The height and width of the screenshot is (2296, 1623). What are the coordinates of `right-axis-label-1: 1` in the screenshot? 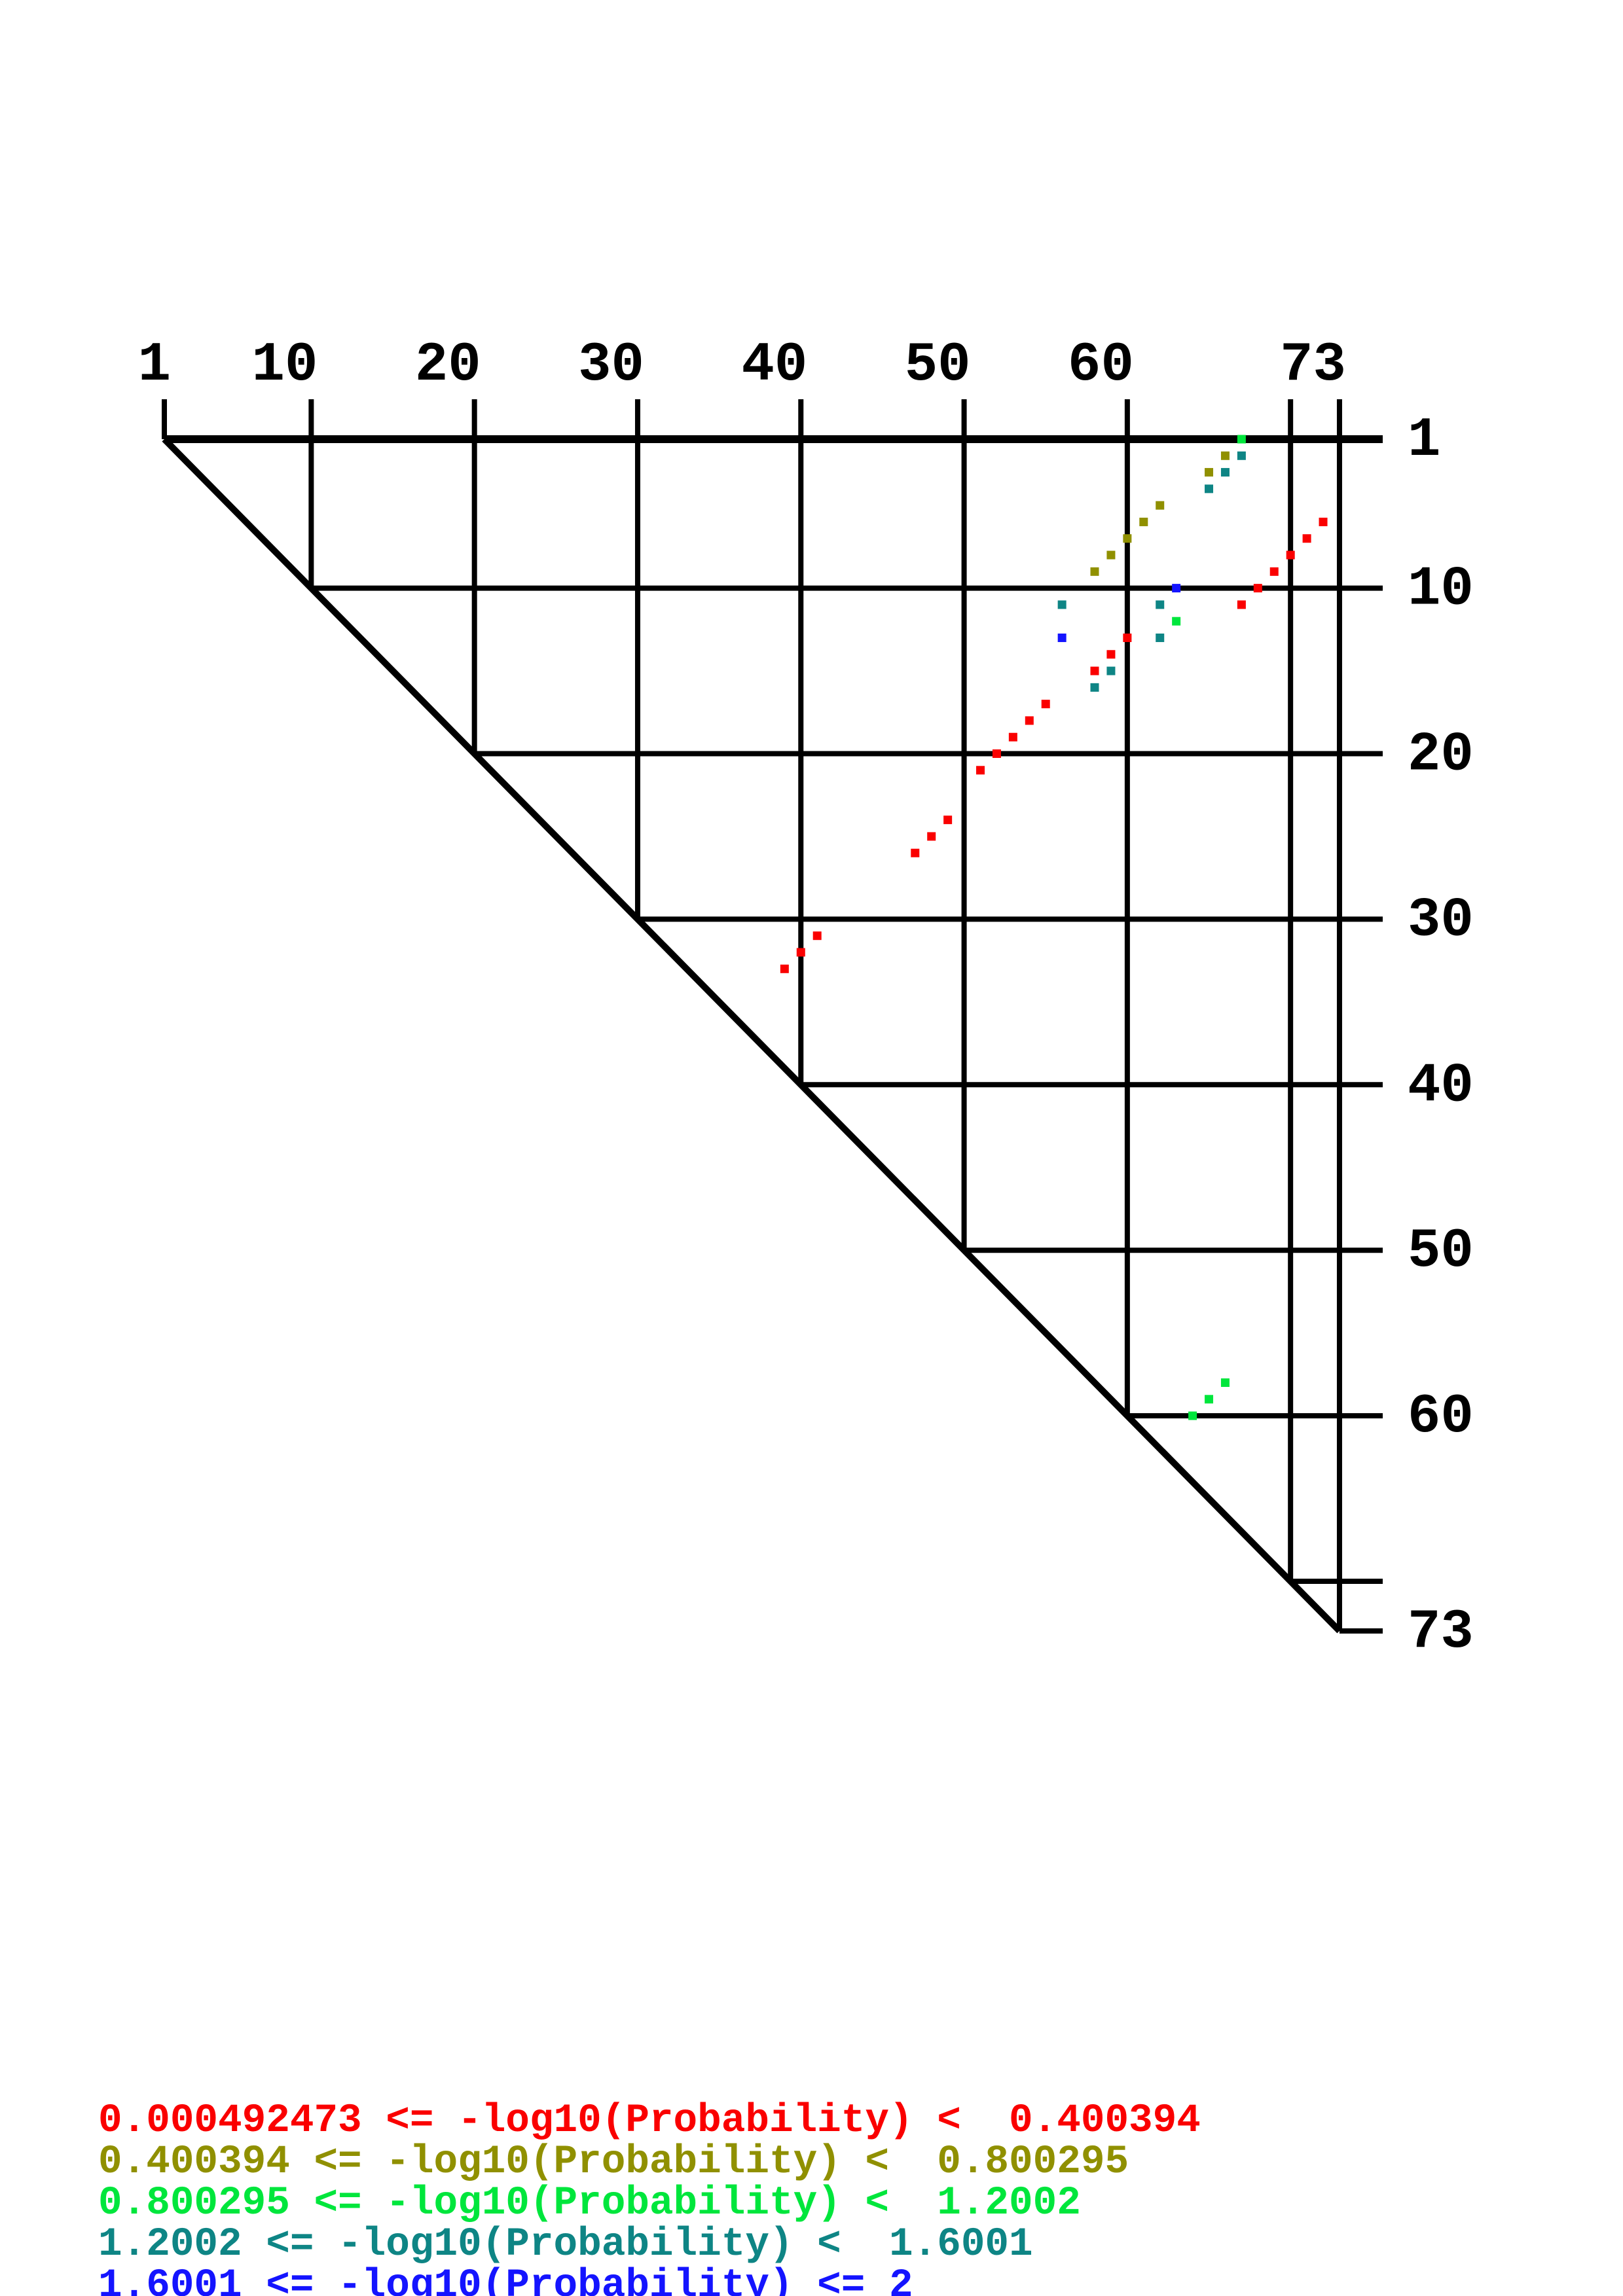 It's located at (1424, 441).